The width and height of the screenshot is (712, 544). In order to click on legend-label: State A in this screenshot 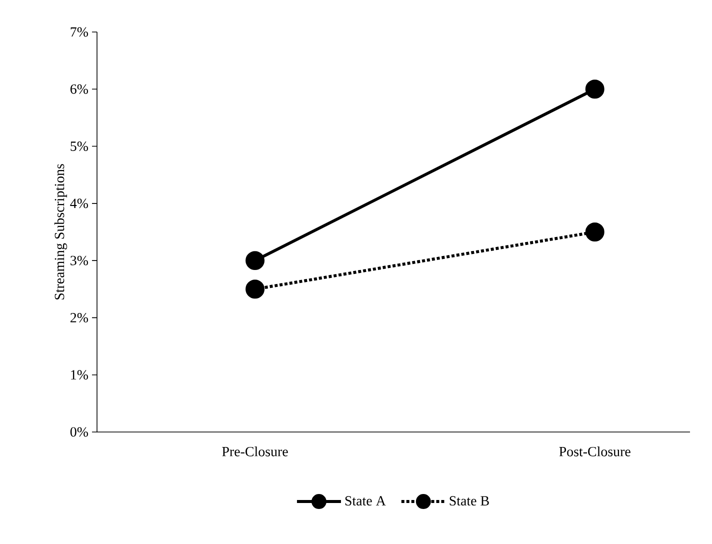, I will do `click(365, 501)`.